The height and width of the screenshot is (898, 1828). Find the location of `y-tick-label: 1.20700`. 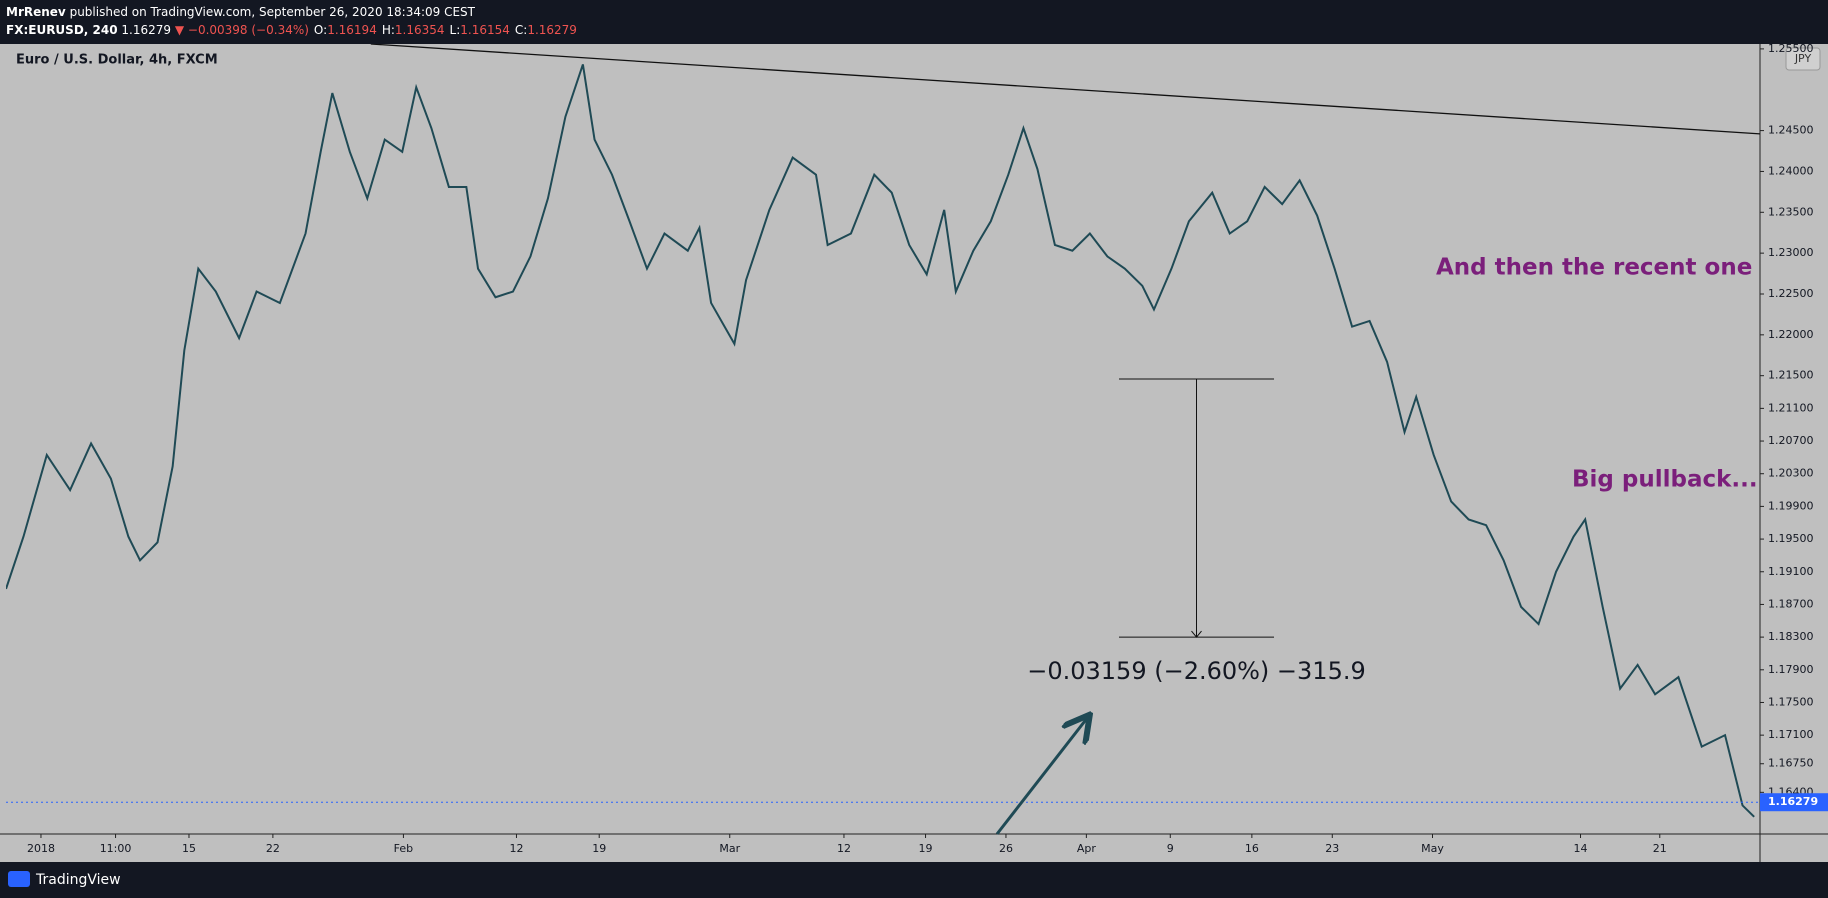

y-tick-label: 1.20700 is located at coordinates (1791, 440).